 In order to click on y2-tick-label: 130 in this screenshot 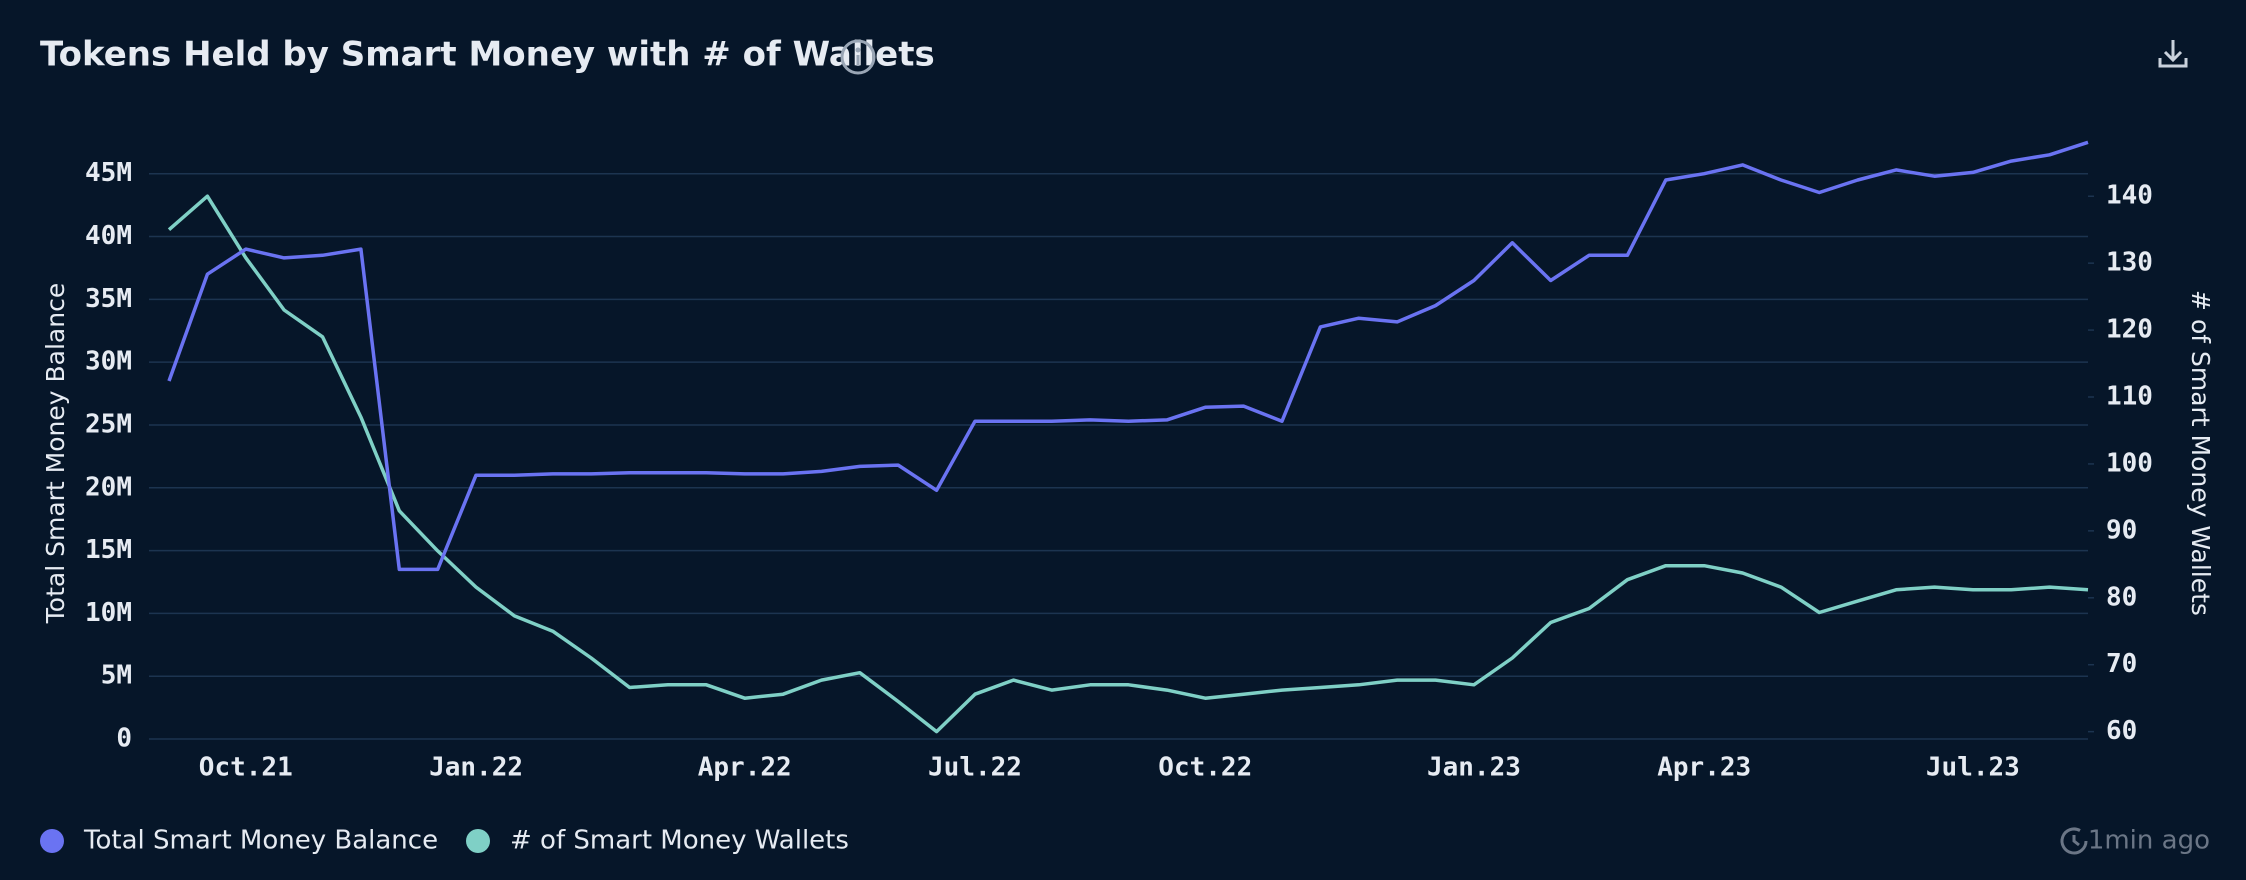, I will do `click(2129, 263)`.